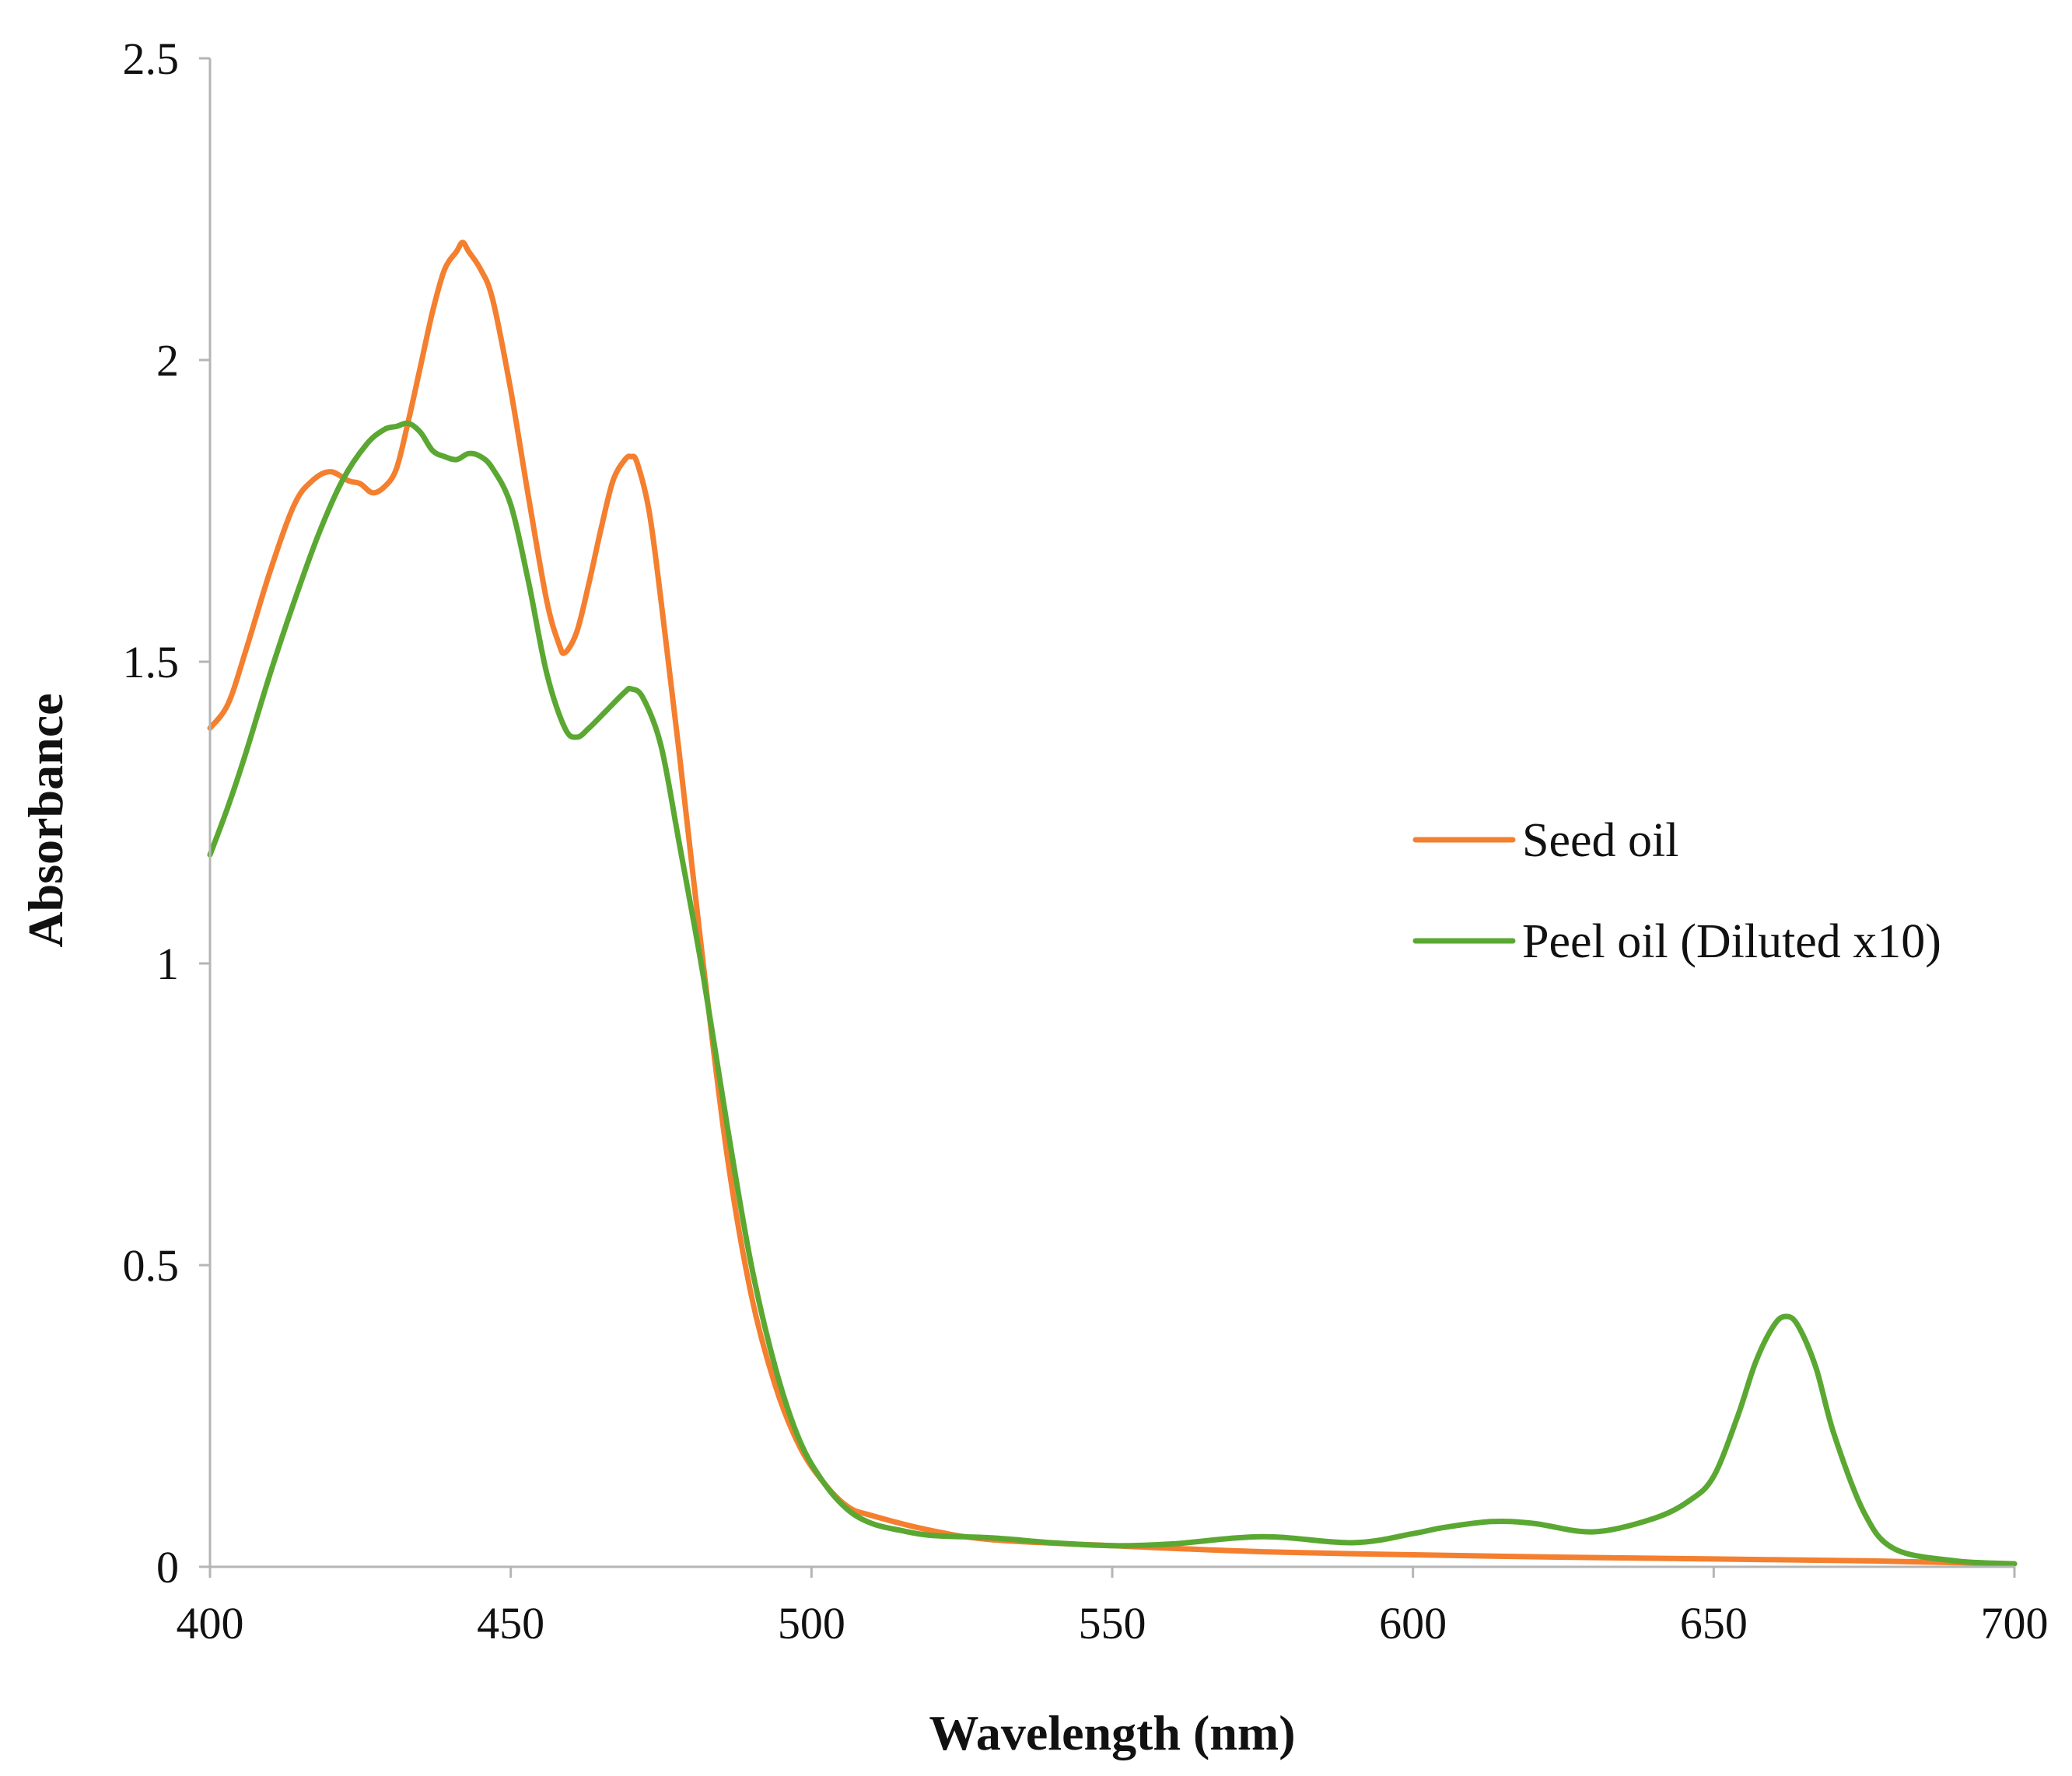 This screenshot has height=1776, width=2072. Describe the element at coordinates (1600, 841) in the screenshot. I see `legend-label: Seed oil` at that location.